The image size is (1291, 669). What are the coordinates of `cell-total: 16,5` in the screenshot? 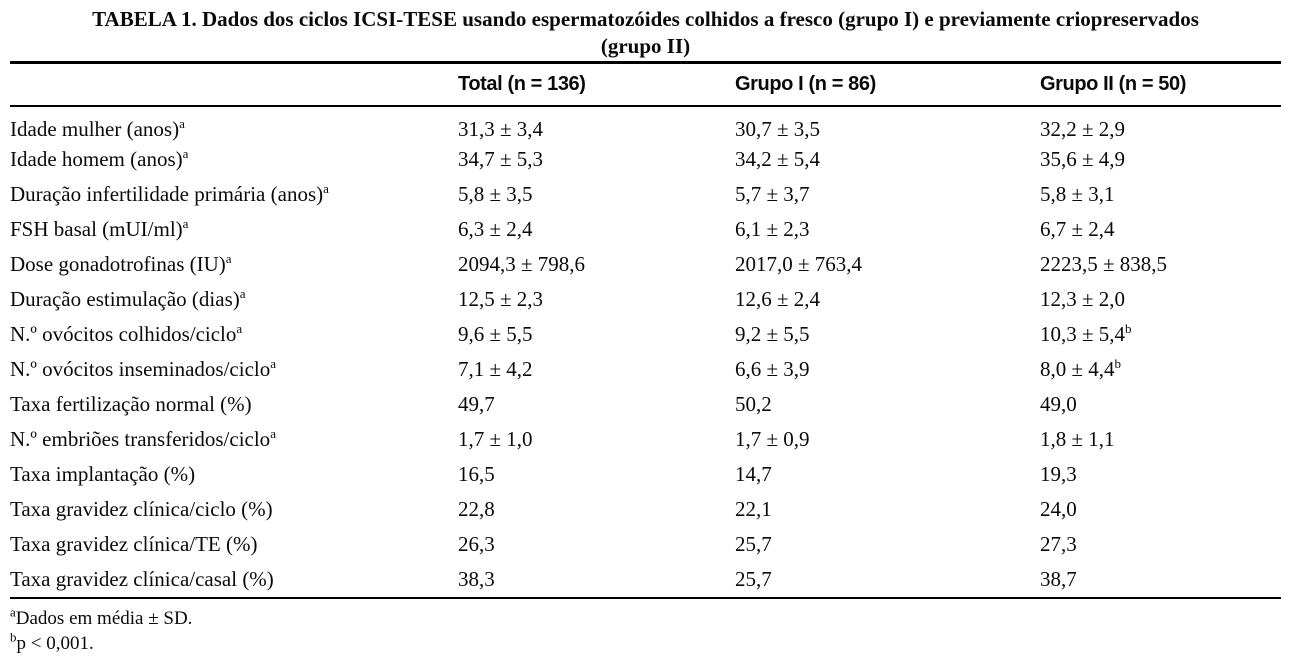 It's located at (596, 474).